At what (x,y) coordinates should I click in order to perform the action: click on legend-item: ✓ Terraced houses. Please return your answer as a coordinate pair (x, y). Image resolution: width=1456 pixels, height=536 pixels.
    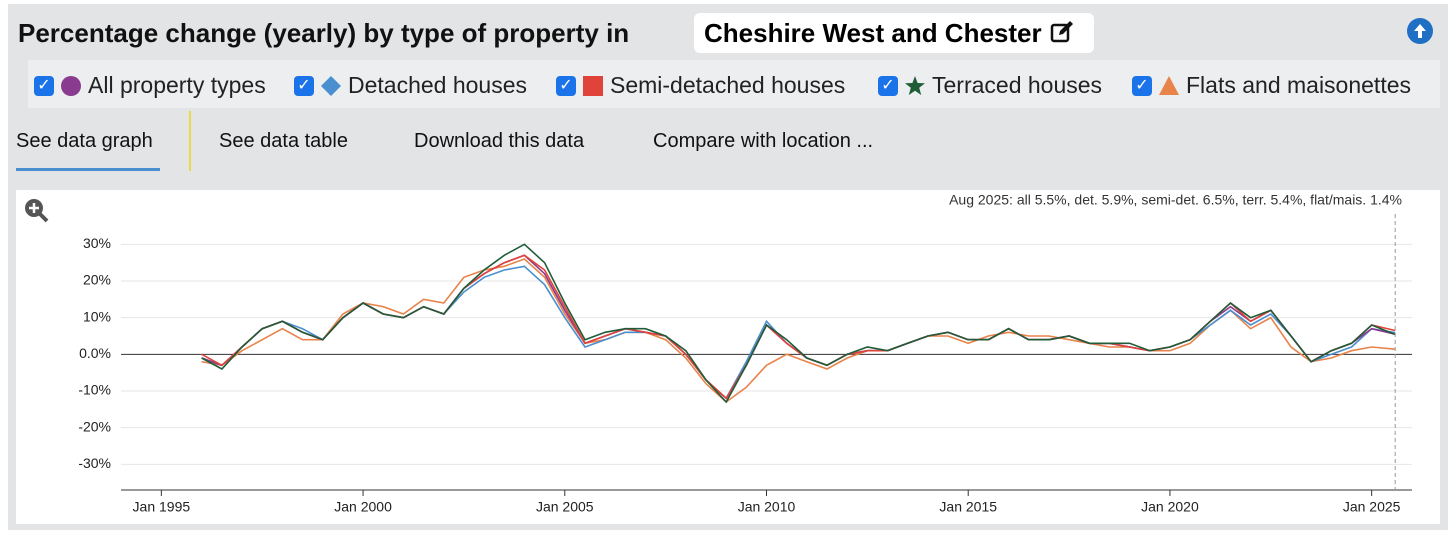
    Looking at the image, I should click on (990, 85).